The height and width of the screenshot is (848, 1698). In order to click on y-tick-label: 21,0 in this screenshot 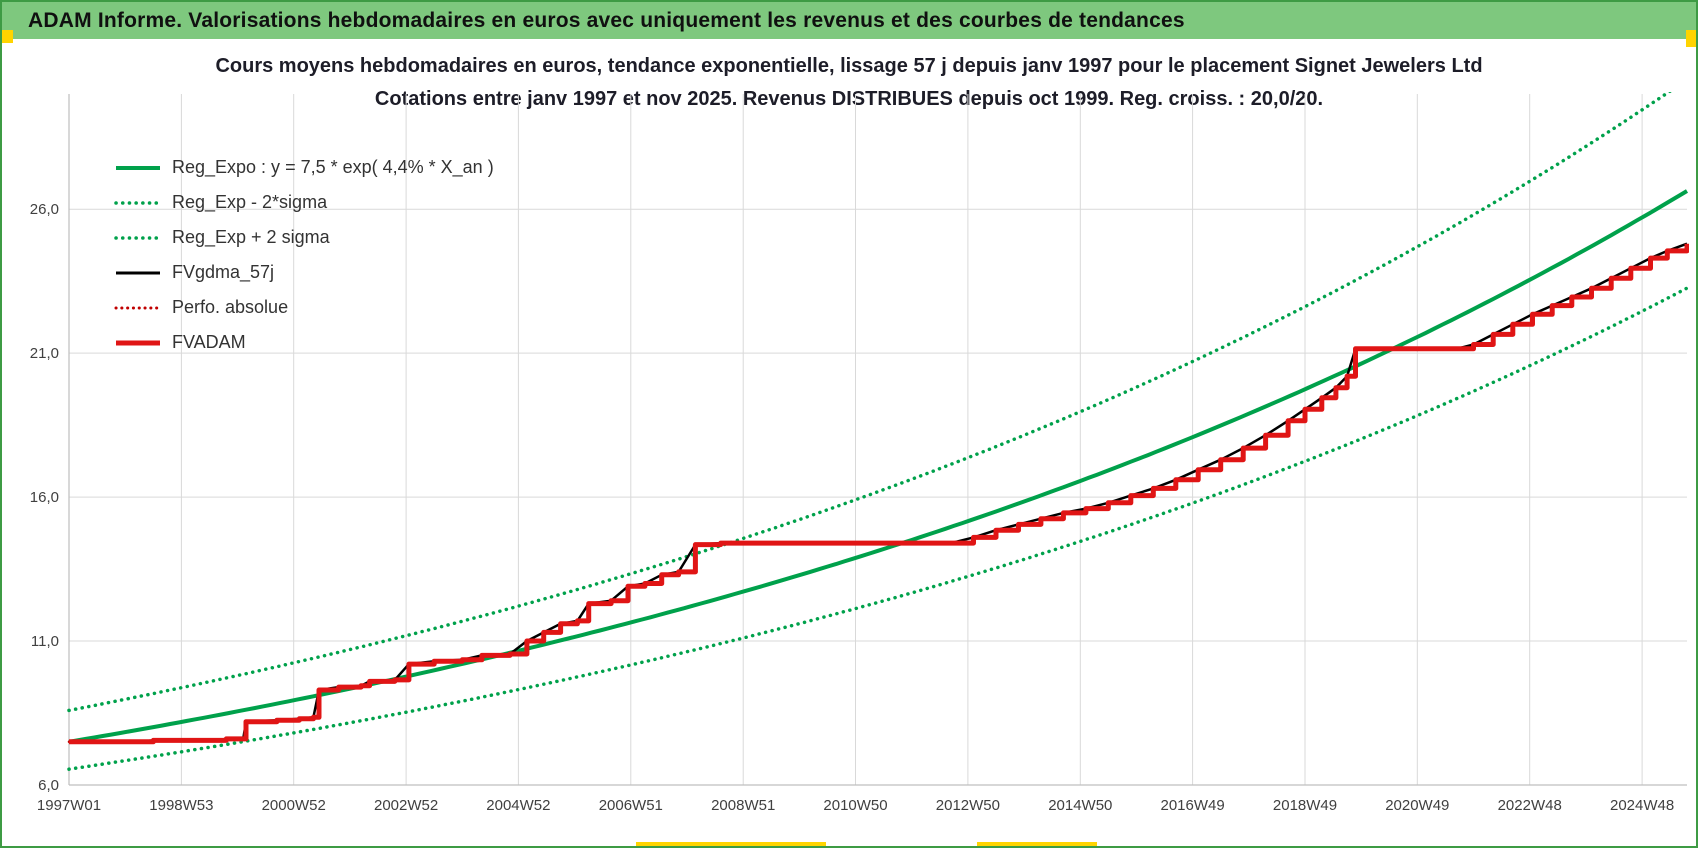, I will do `click(44, 353)`.